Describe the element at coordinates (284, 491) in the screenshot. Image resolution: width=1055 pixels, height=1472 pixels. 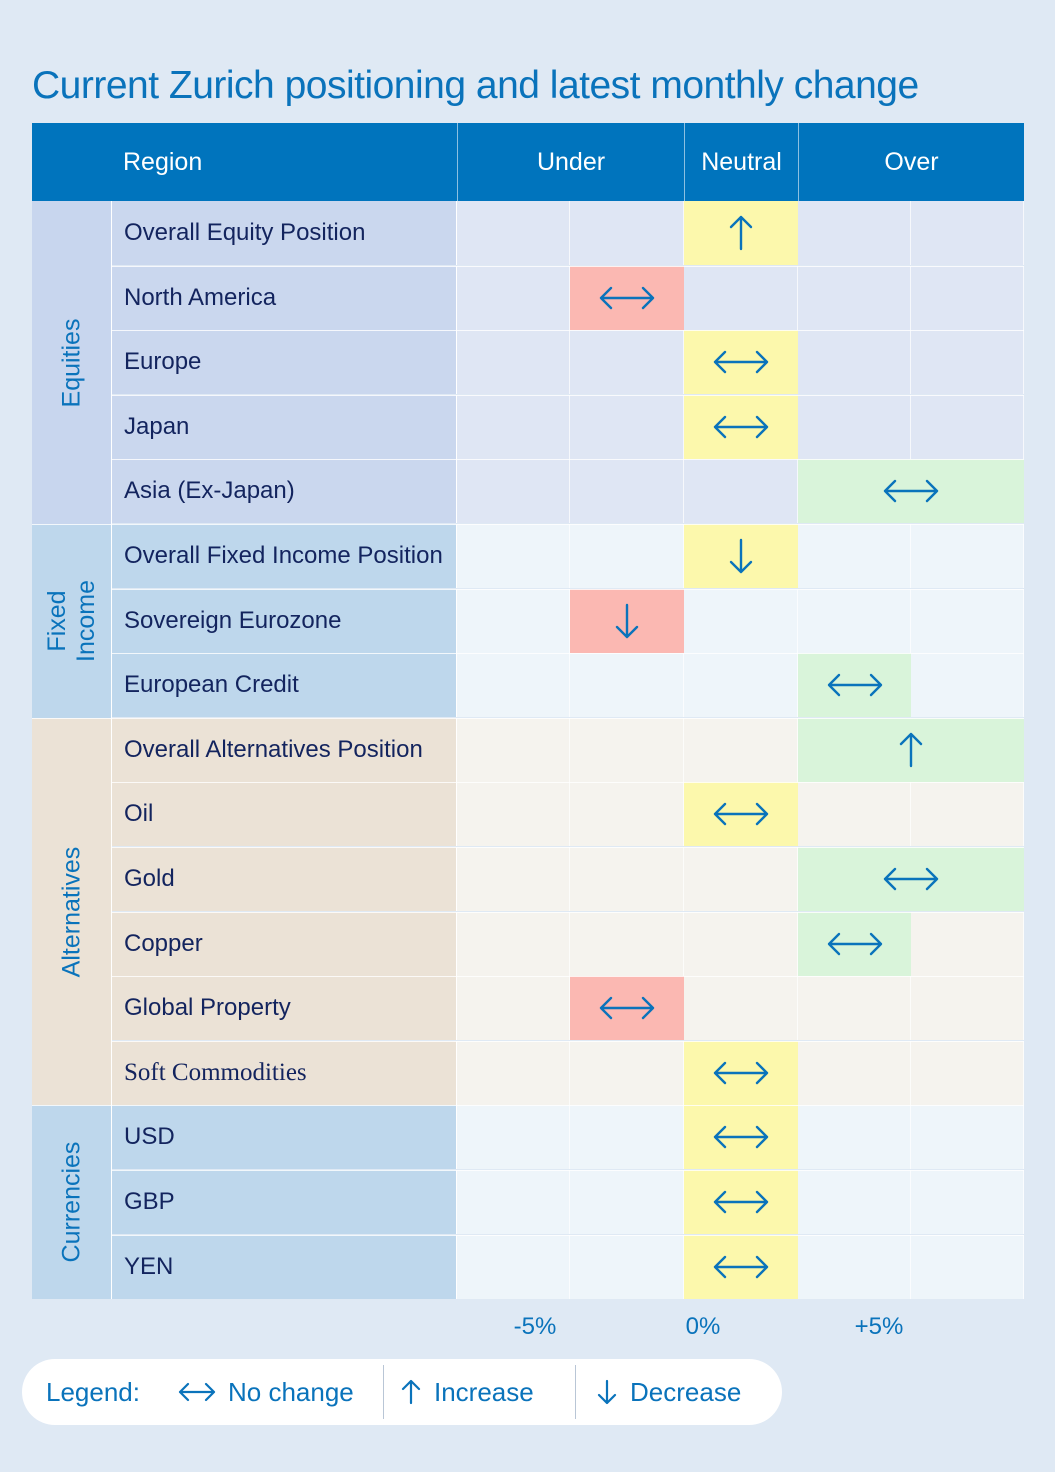
I see `row-label: Asia (Ex-Japan)` at that location.